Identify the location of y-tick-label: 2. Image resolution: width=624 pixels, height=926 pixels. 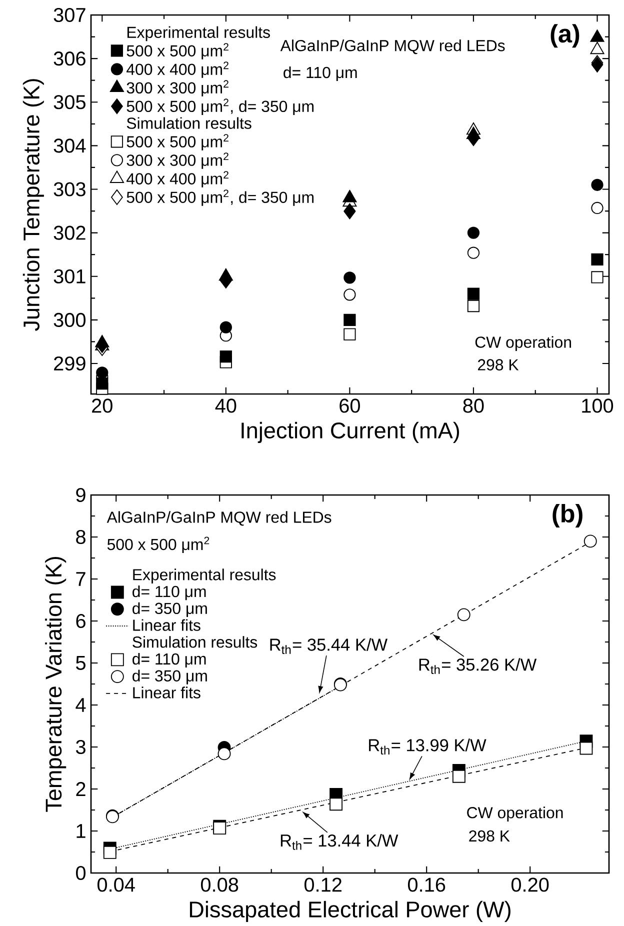
(81, 789).